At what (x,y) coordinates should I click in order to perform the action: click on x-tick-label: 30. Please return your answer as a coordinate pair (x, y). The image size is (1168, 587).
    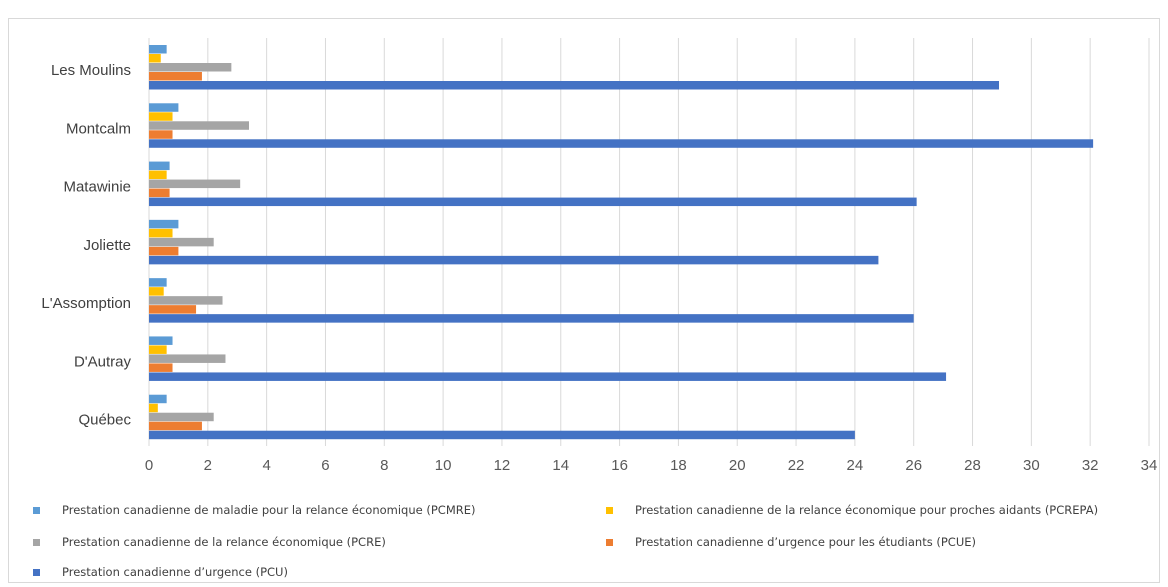
    Looking at the image, I should click on (1031, 465).